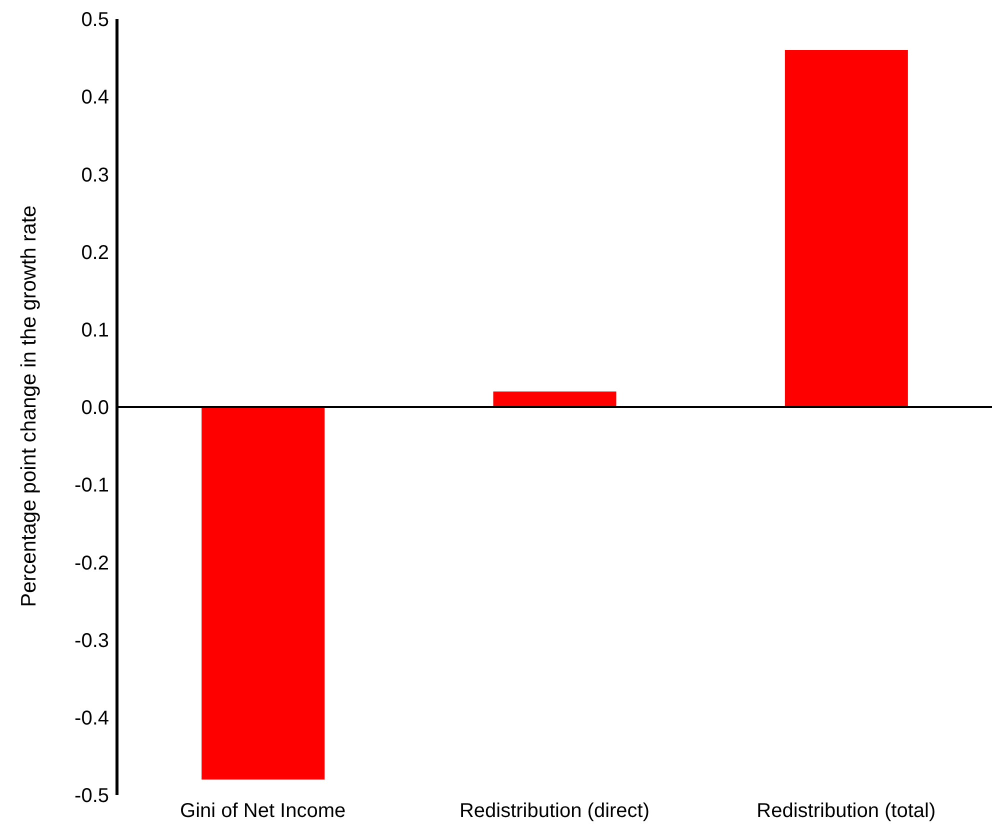 The height and width of the screenshot is (835, 992). What do you see at coordinates (95, 253) in the screenshot?
I see `y-tick-label: 0.2` at bounding box center [95, 253].